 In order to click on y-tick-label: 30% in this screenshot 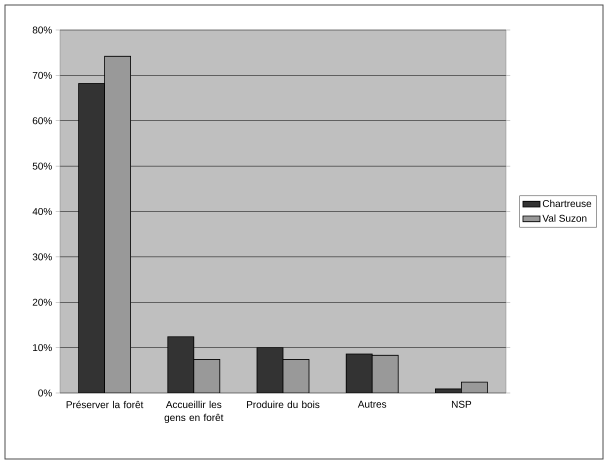, I will do `click(42, 256)`.